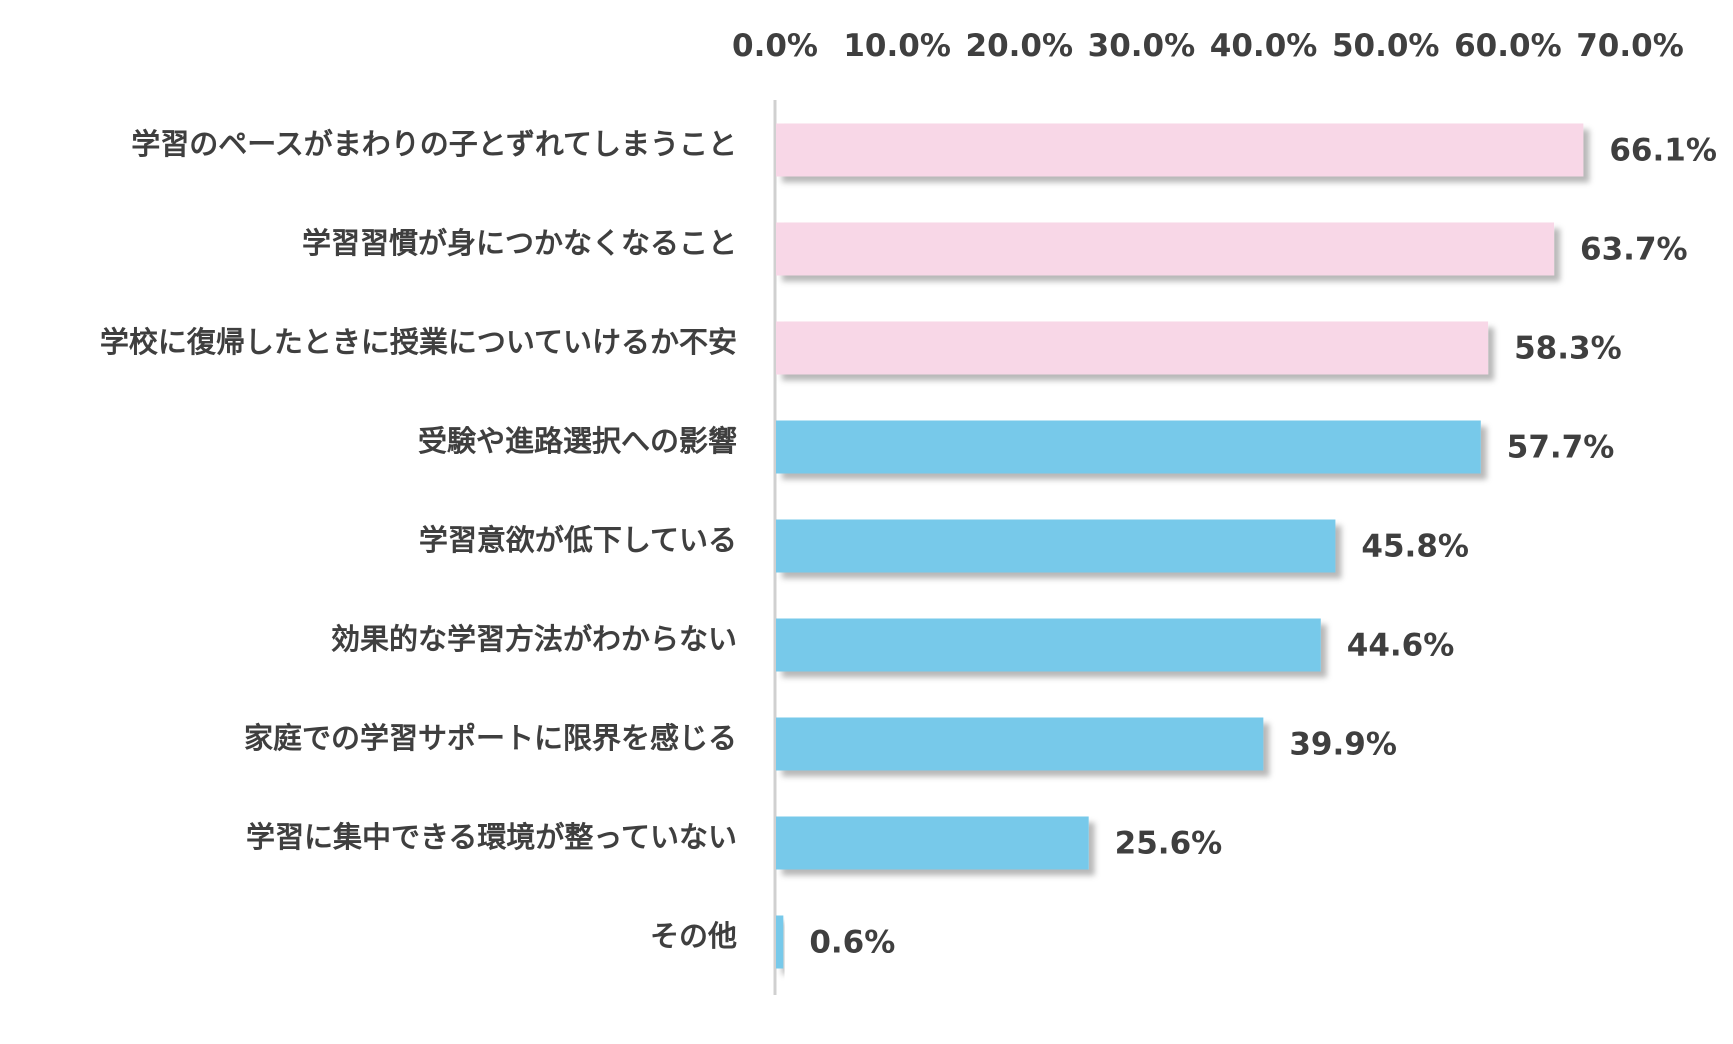 The image size is (1733, 1044). Describe the element at coordinates (578, 540) in the screenshot. I see `category-label: 学習意欲が低下している` at that location.